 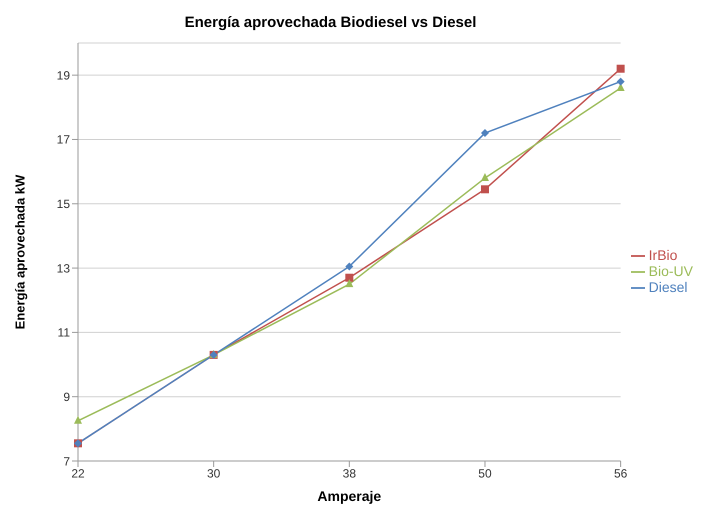 What do you see at coordinates (349, 496) in the screenshot?
I see `x-axis-title: Amperaje` at bounding box center [349, 496].